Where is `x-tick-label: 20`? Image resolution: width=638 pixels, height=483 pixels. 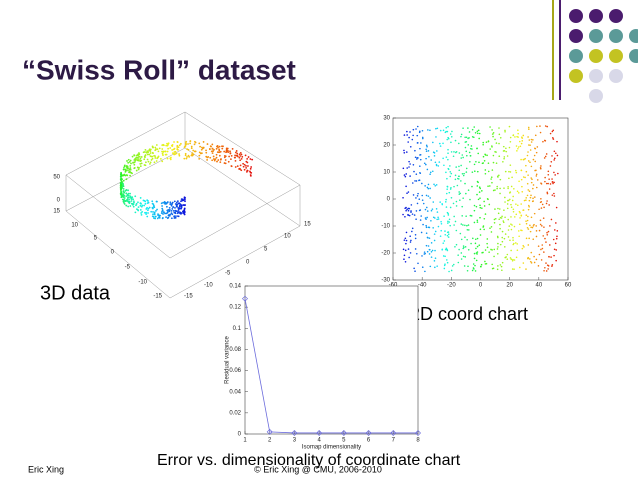 x-tick-label: 20 is located at coordinates (509, 286).